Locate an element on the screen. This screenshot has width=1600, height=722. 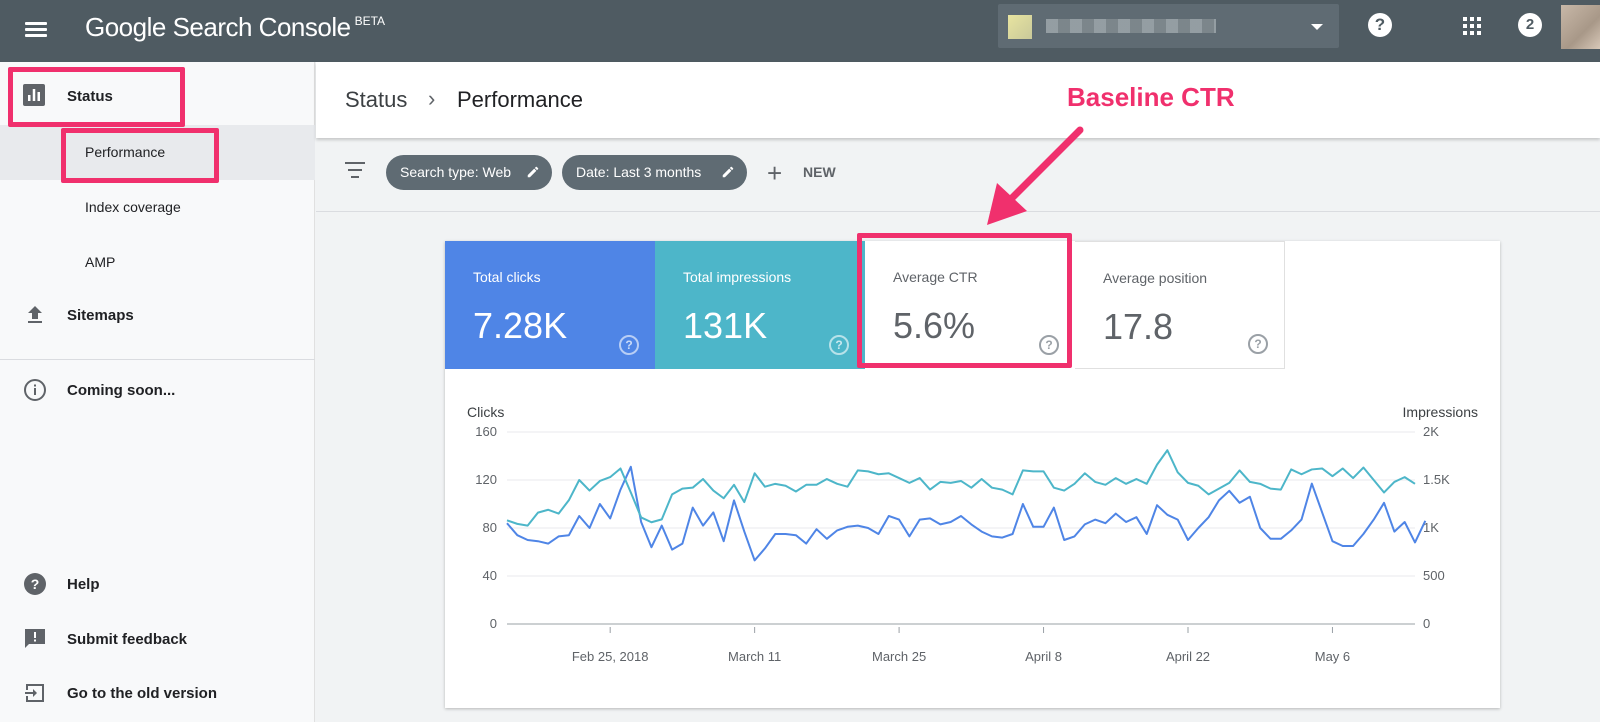
x-tick-label: March 11 is located at coordinates (754, 656).